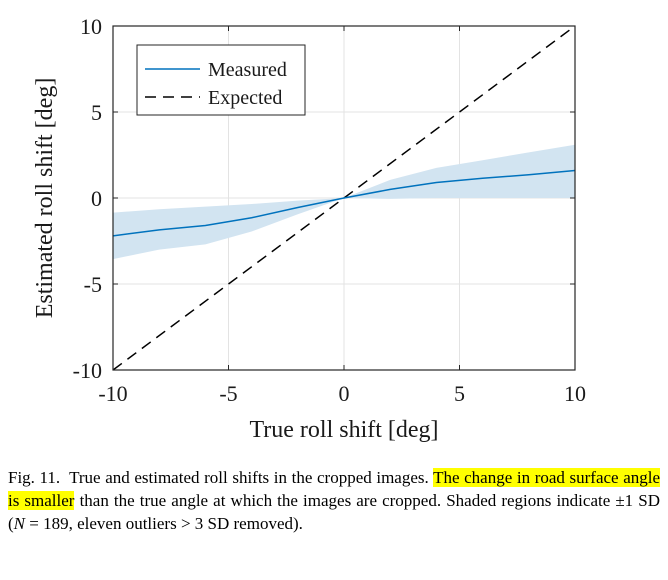  Describe the element at coordinates (96, 112) in the screenshot. I see `y-tick-label: 5` at that location.